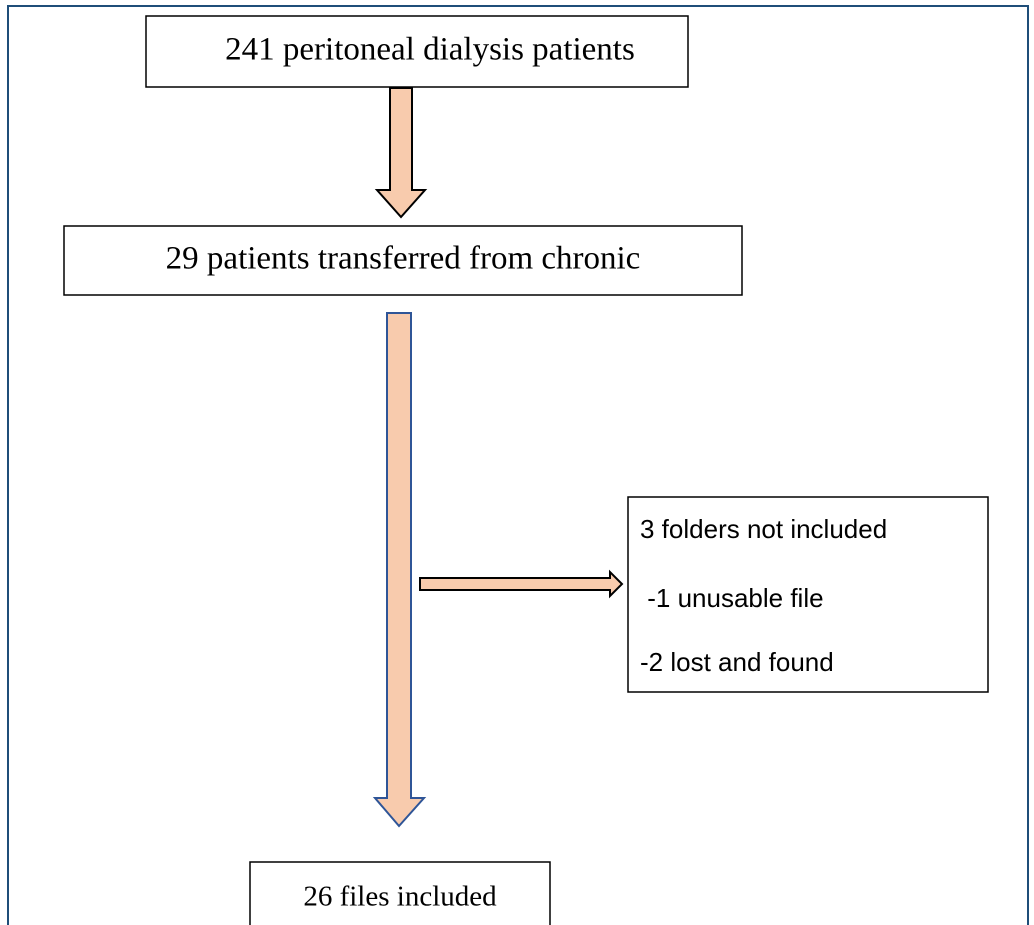 This screenshot has height=925, width=1034. What do you see at coordinates (400, 897) in the screenshot?
I see `box-label: 26 files included` at bounding box center [400, 897].